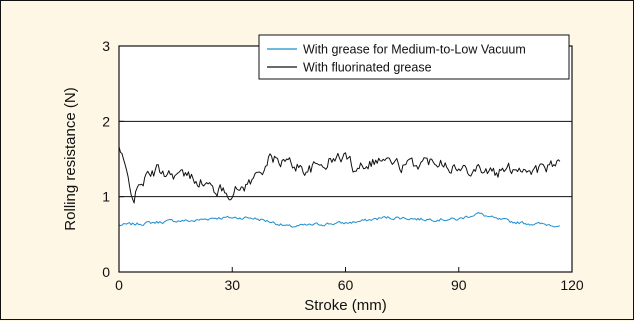 This screenshot has width=634, height=321. I want to click on legend-label: With fluorinated grease, so click(367, 68).